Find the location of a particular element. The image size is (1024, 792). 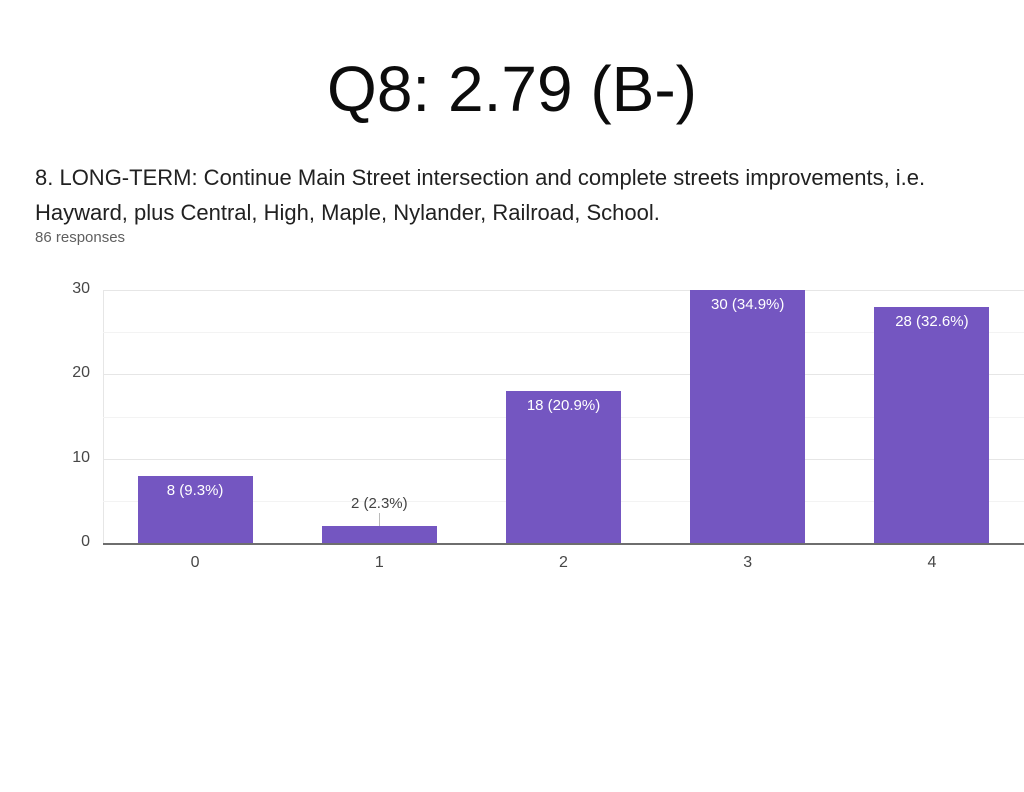

y-axis-tick-label: 0 is located at coordinates (85, 541).